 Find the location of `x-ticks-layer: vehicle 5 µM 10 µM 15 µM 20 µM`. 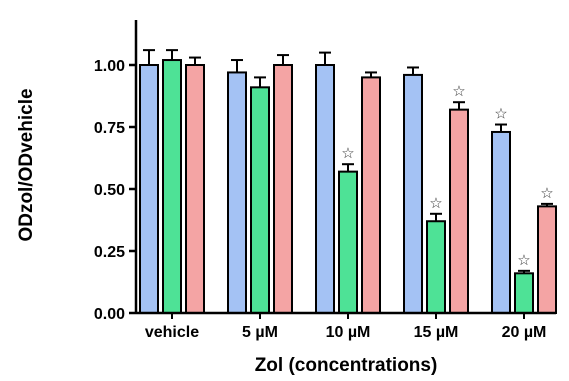

x-ticks-layer: vehicle 5 µM 10 µM 15 µM 20 µM is located at coordinates (346, 327).